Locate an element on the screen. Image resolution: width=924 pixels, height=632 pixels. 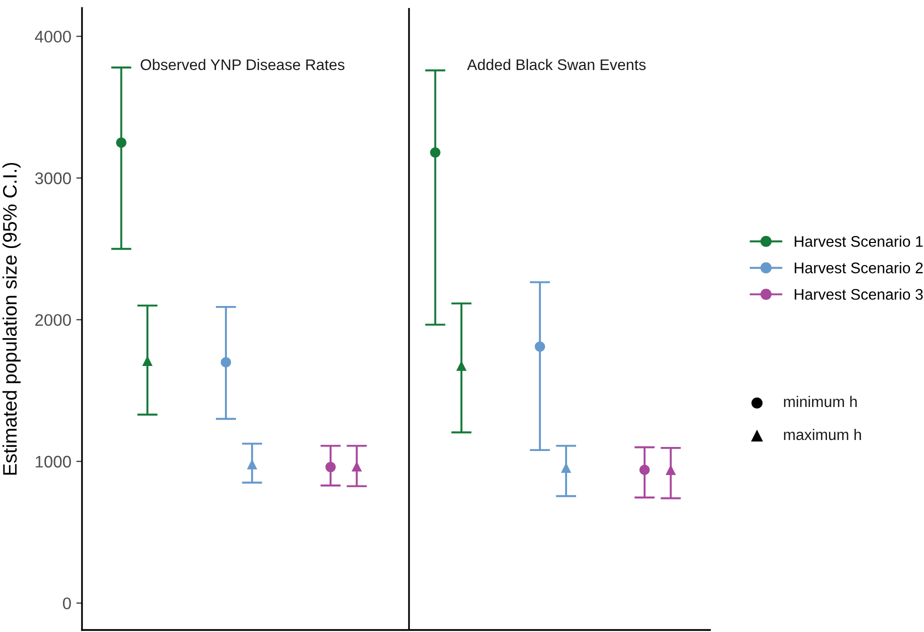
annotation: Observed YNP Disease Rates is located at coordinates (242, 64).